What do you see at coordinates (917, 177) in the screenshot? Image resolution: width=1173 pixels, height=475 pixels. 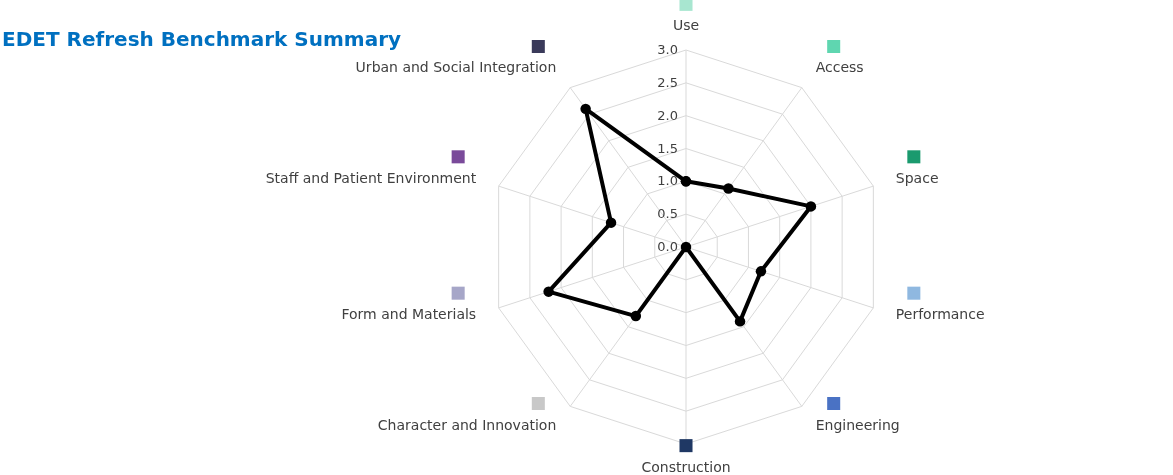 I see `spoke-label: Space` at bounding box center [917, 177].